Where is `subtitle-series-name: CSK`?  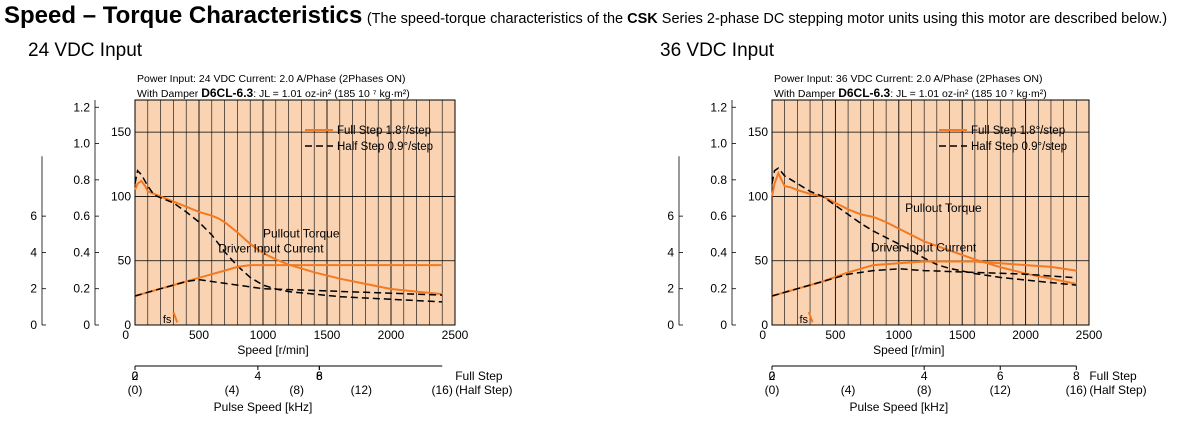
subtitle-series-name: CSK is located at coordinates (642, 19).